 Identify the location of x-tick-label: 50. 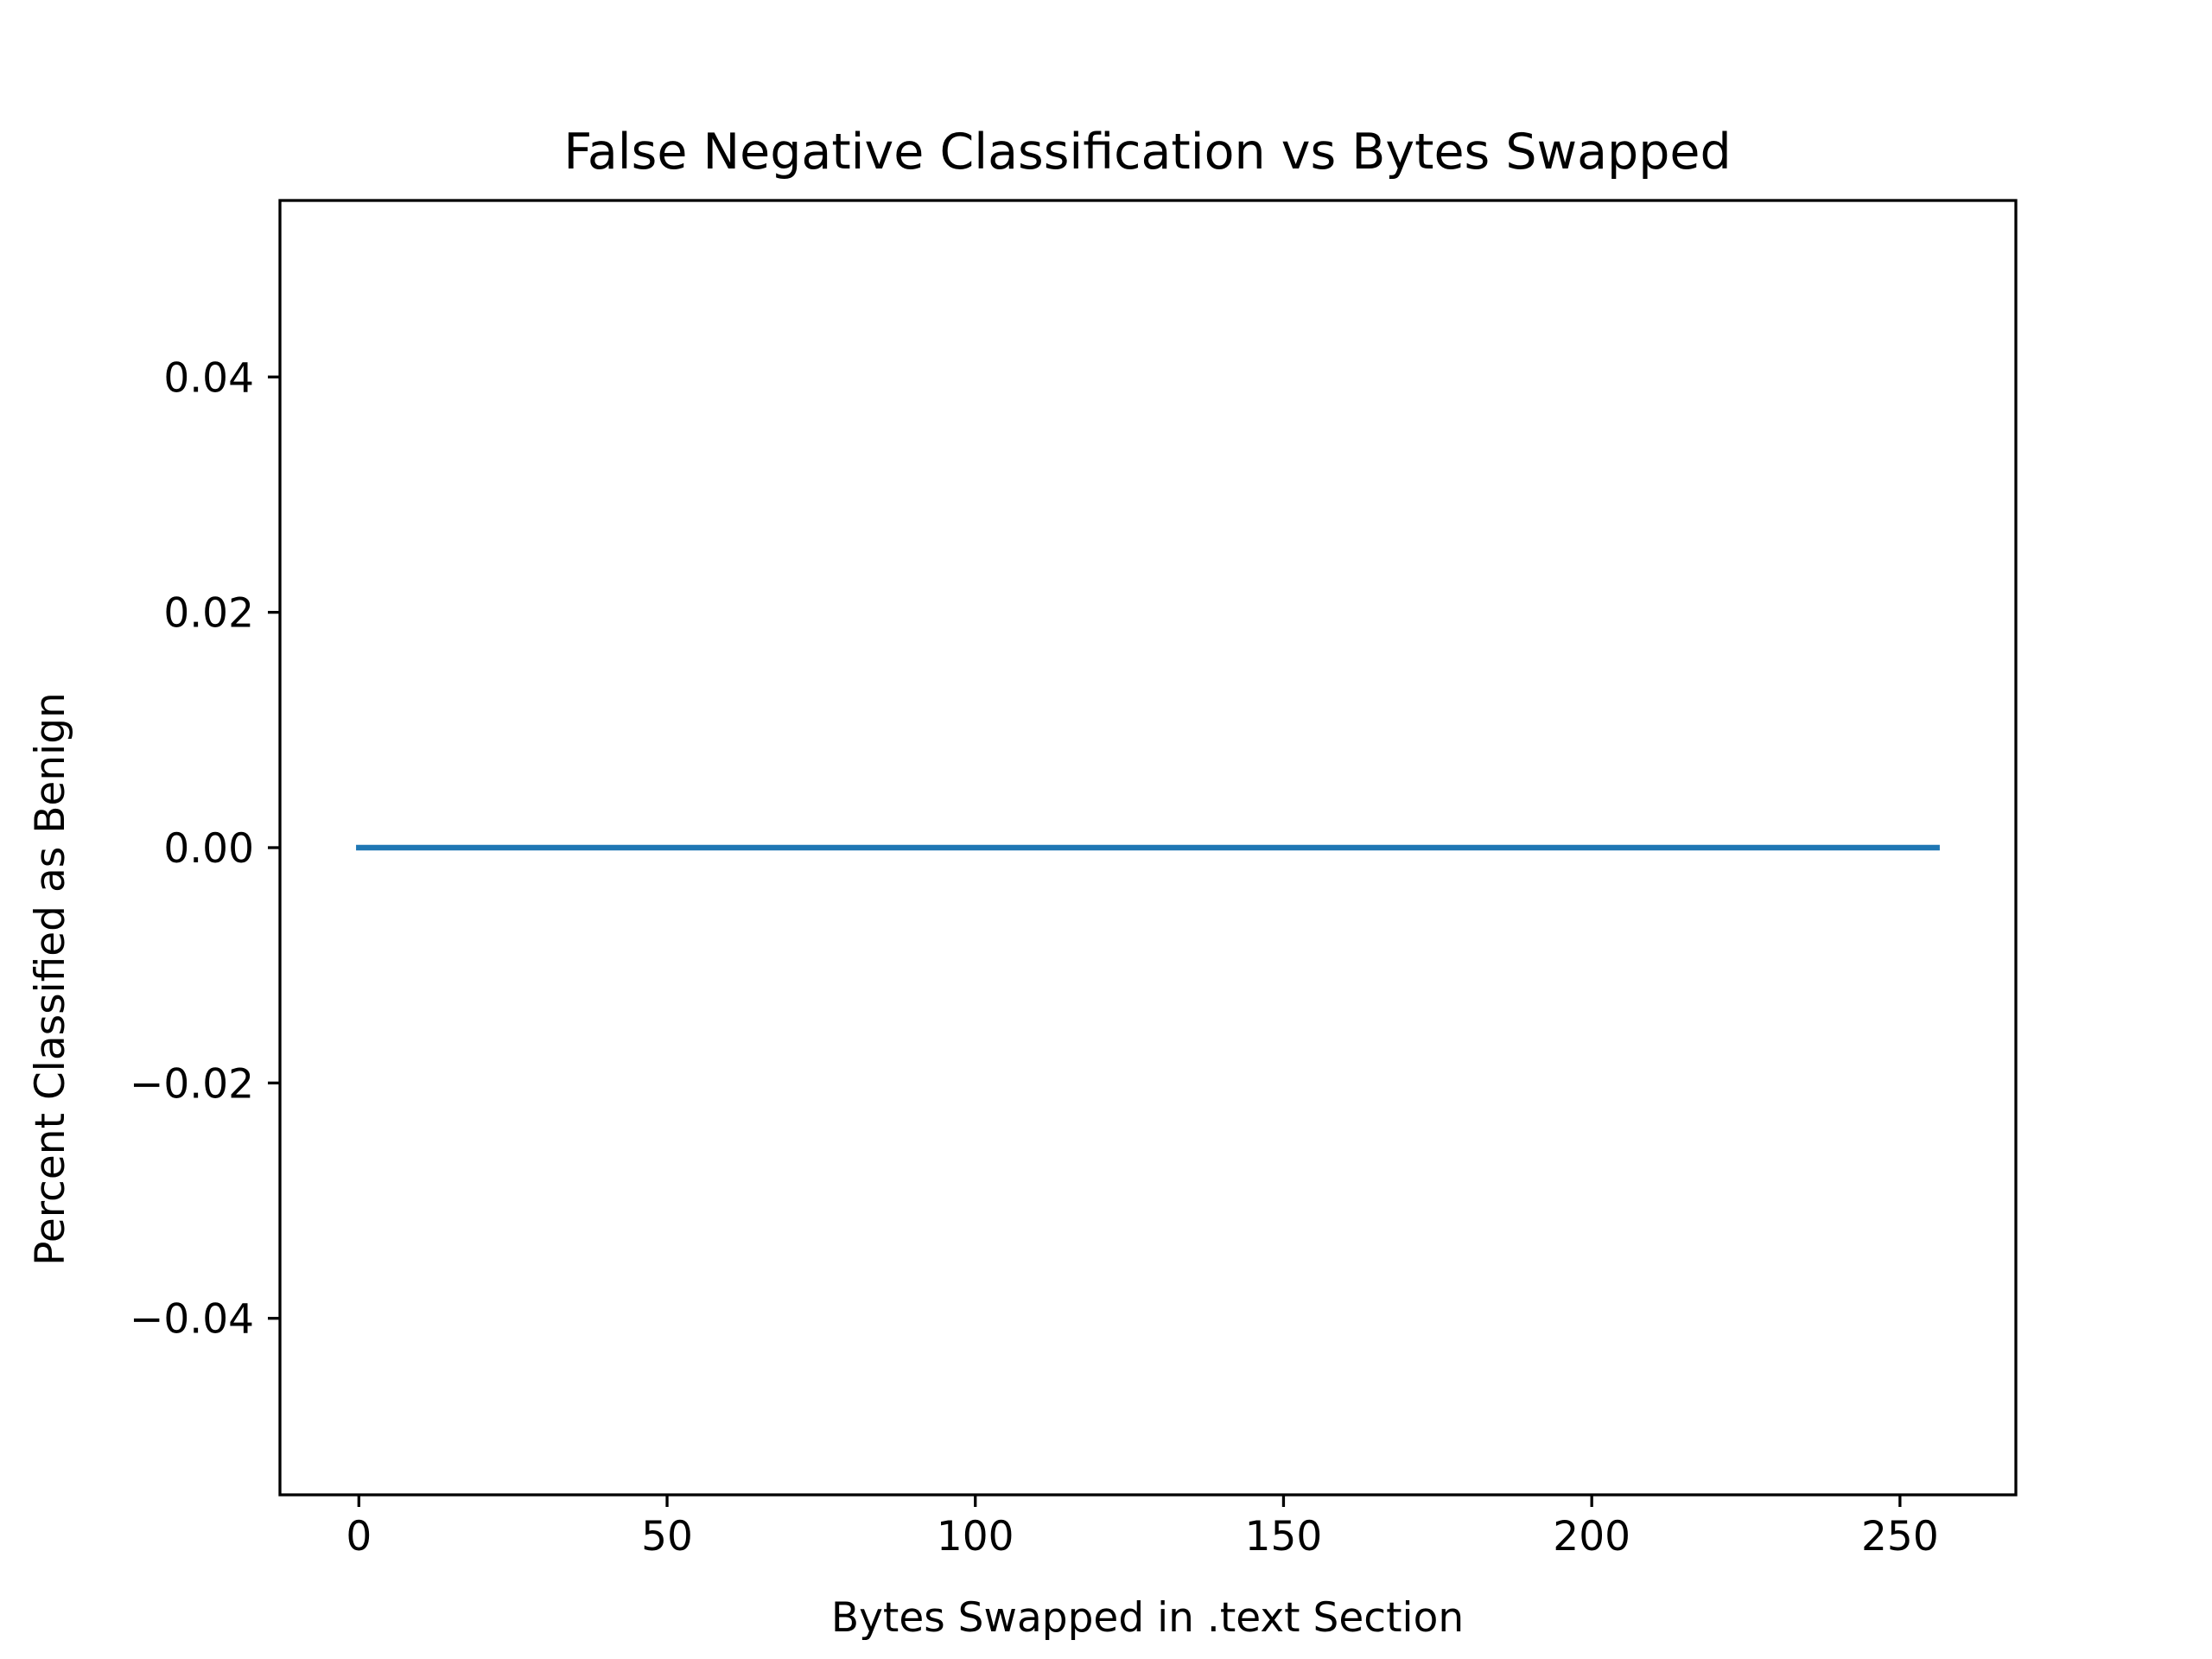
(667, 1536).